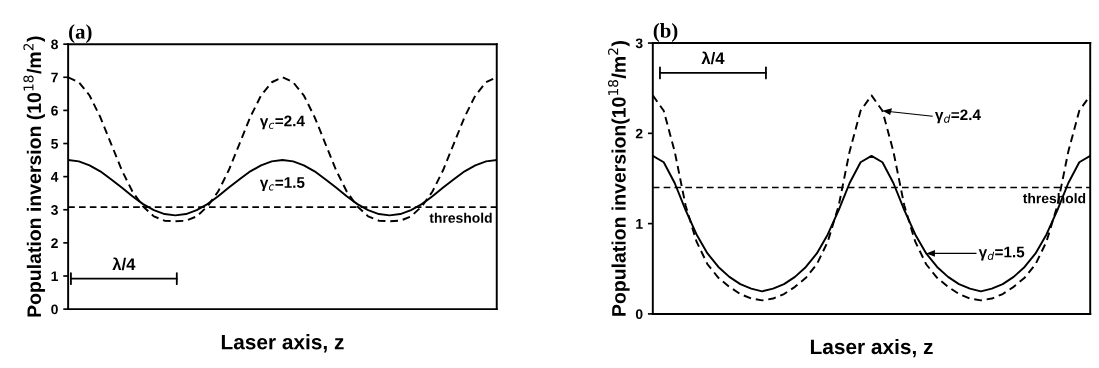  I want to click on series-label: γ$_{c}$=1.5, so click(282, 184).